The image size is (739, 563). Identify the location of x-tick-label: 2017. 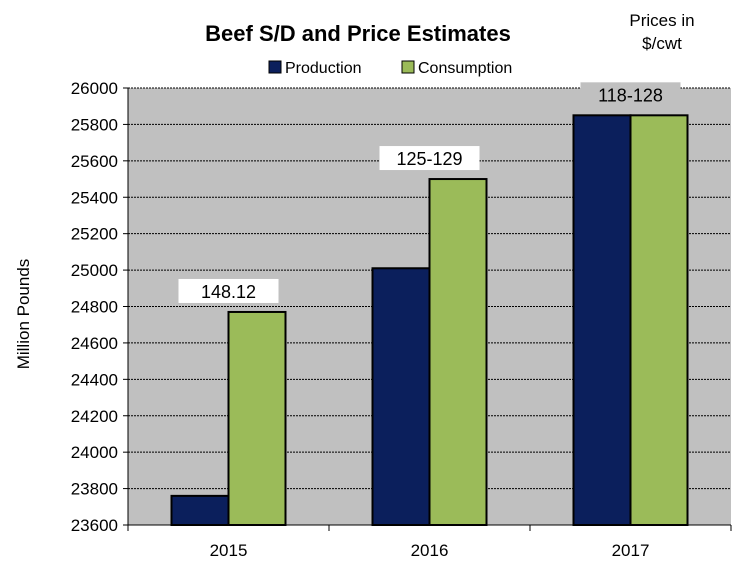
(631, 550).